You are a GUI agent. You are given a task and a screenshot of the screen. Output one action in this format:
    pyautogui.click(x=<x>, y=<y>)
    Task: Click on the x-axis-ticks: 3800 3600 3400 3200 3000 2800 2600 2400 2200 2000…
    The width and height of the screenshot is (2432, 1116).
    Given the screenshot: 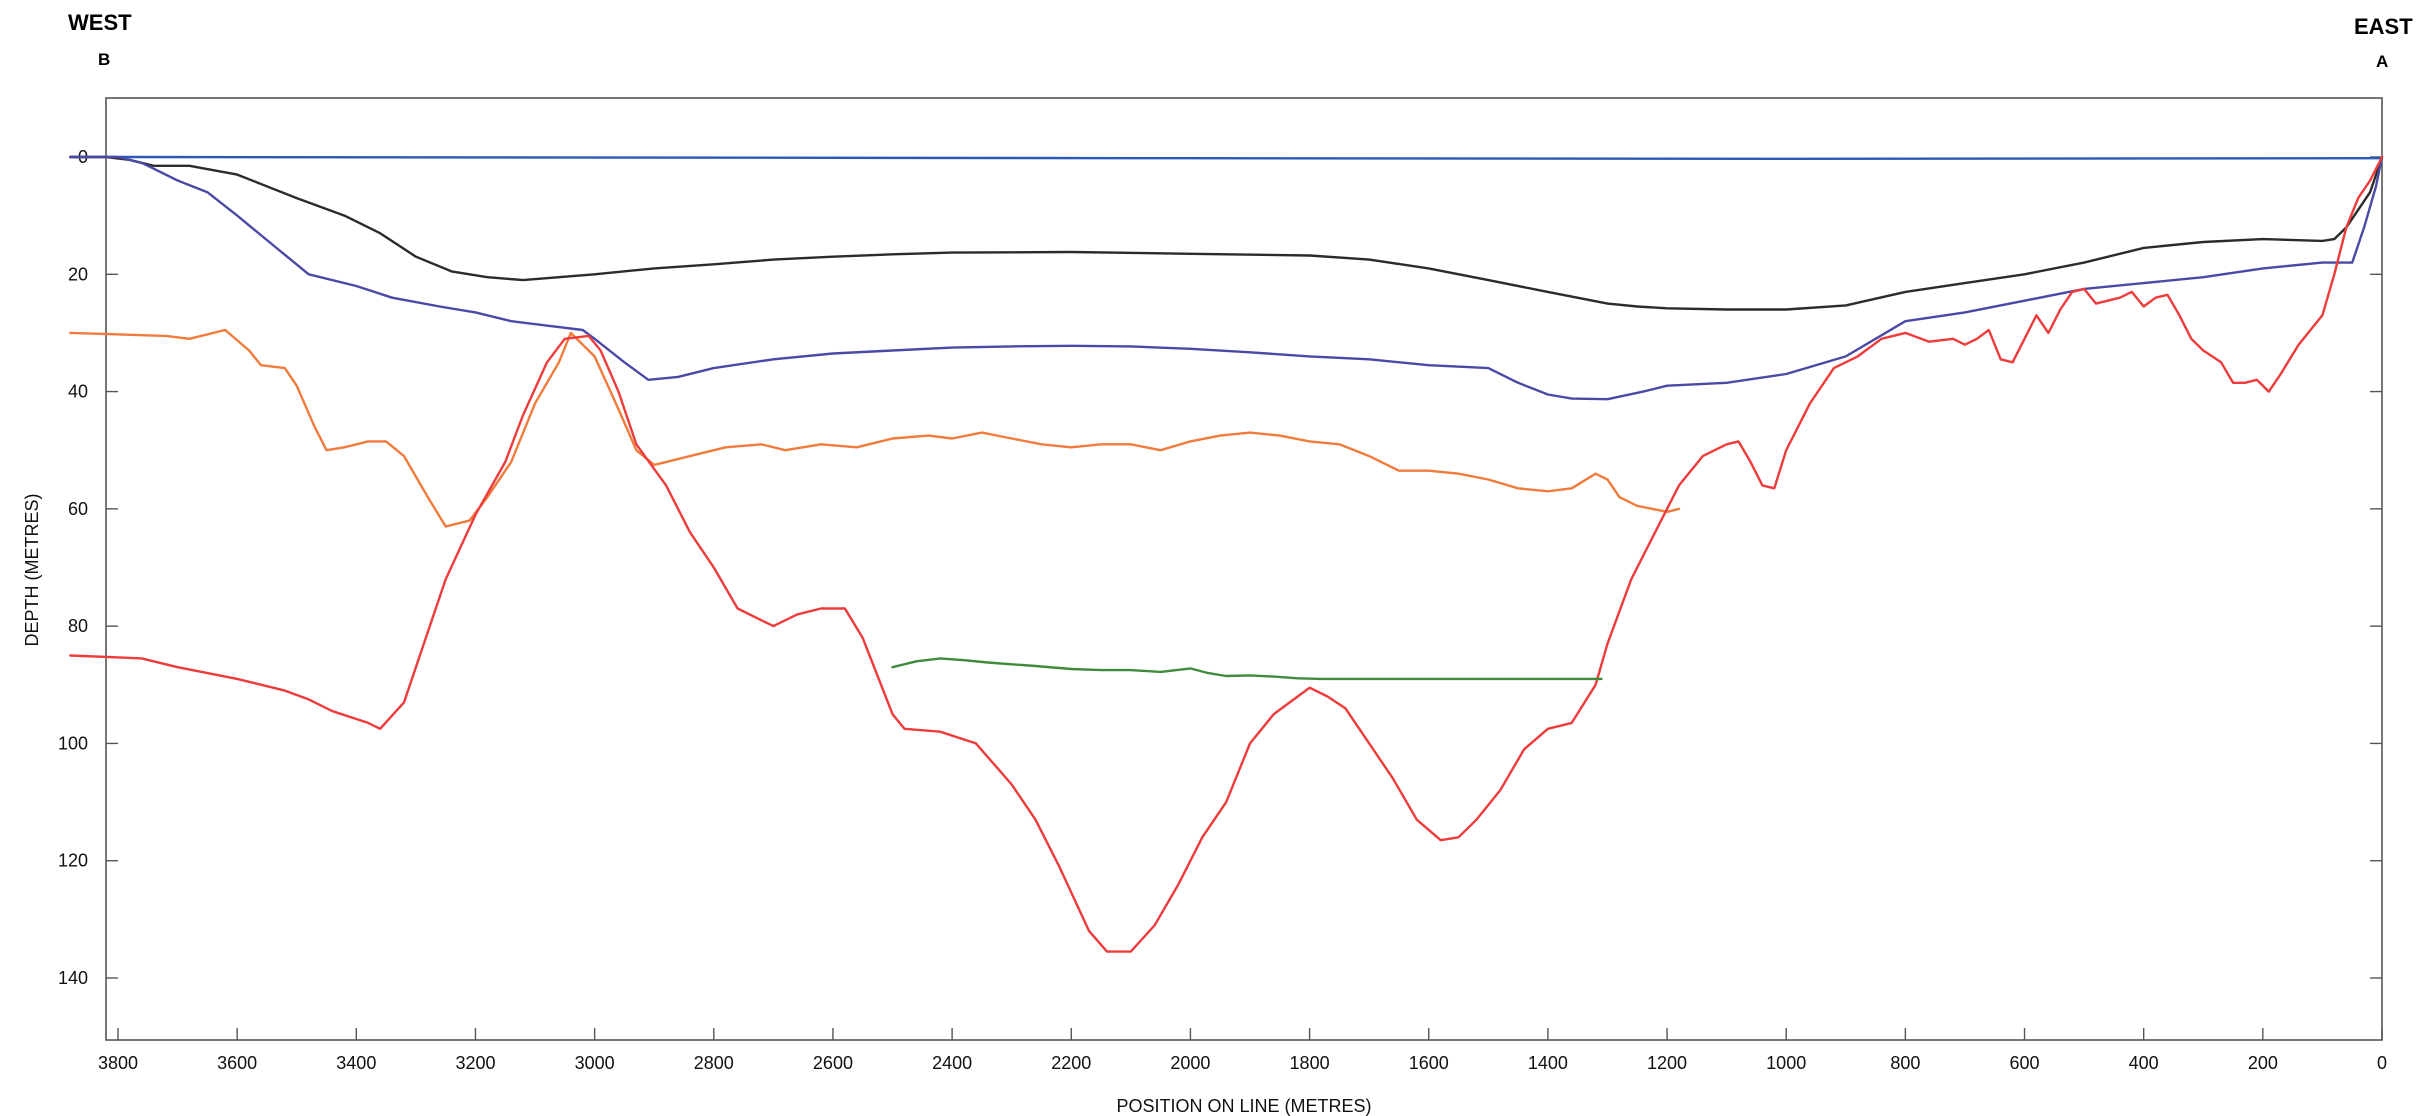 What is the action you would take?
    pyautogui.click(x=1242, y=1050)
    